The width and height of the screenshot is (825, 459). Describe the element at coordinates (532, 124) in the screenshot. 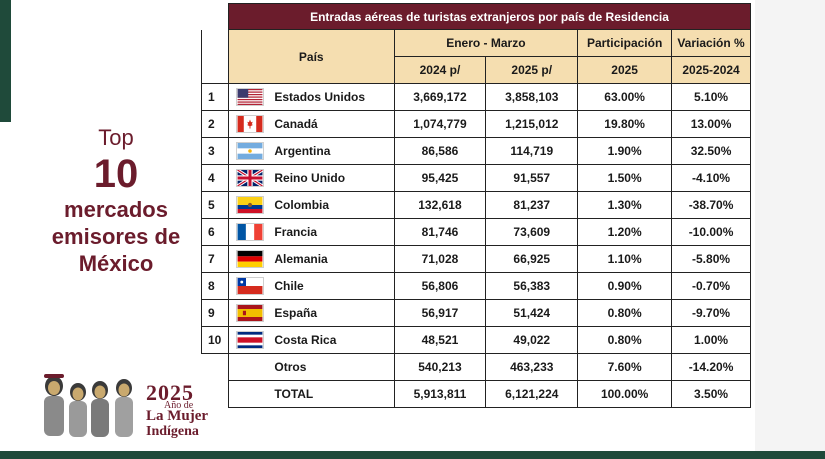

I see `row-2025: 1,215,012` at that location.